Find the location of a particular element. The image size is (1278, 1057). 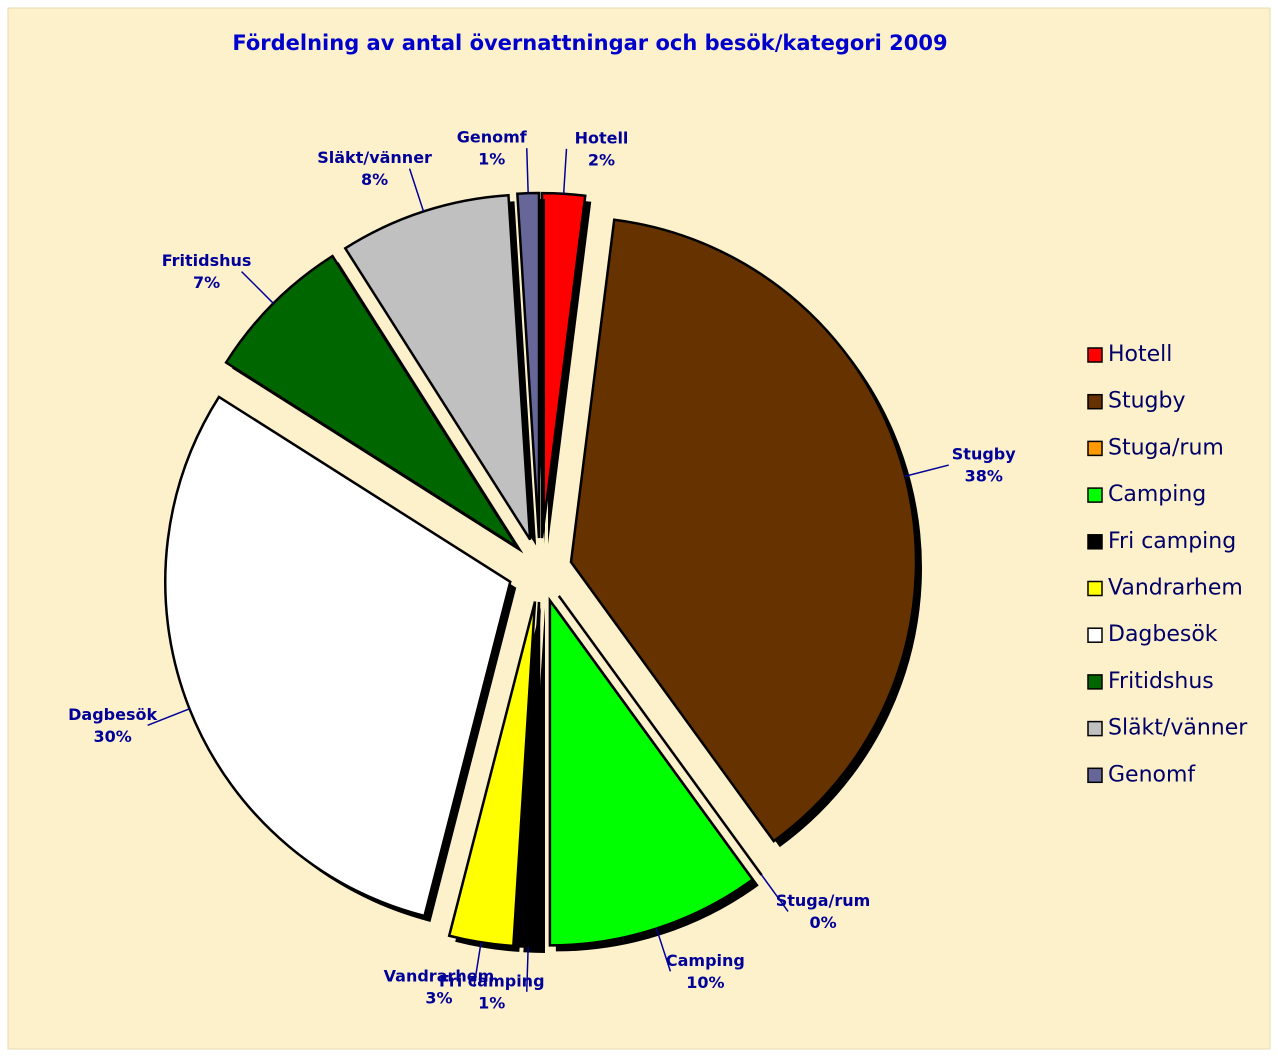

data-label: 3% is located at coordinates (438, 997).